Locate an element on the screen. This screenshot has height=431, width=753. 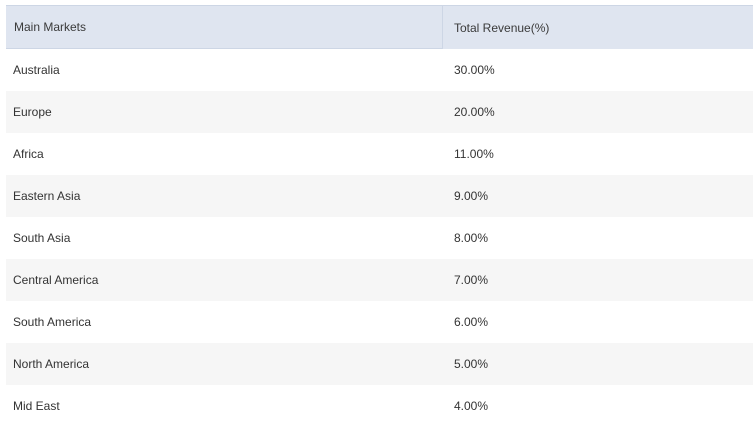
market-cell: South Asia is located at coordinates (42, 238).